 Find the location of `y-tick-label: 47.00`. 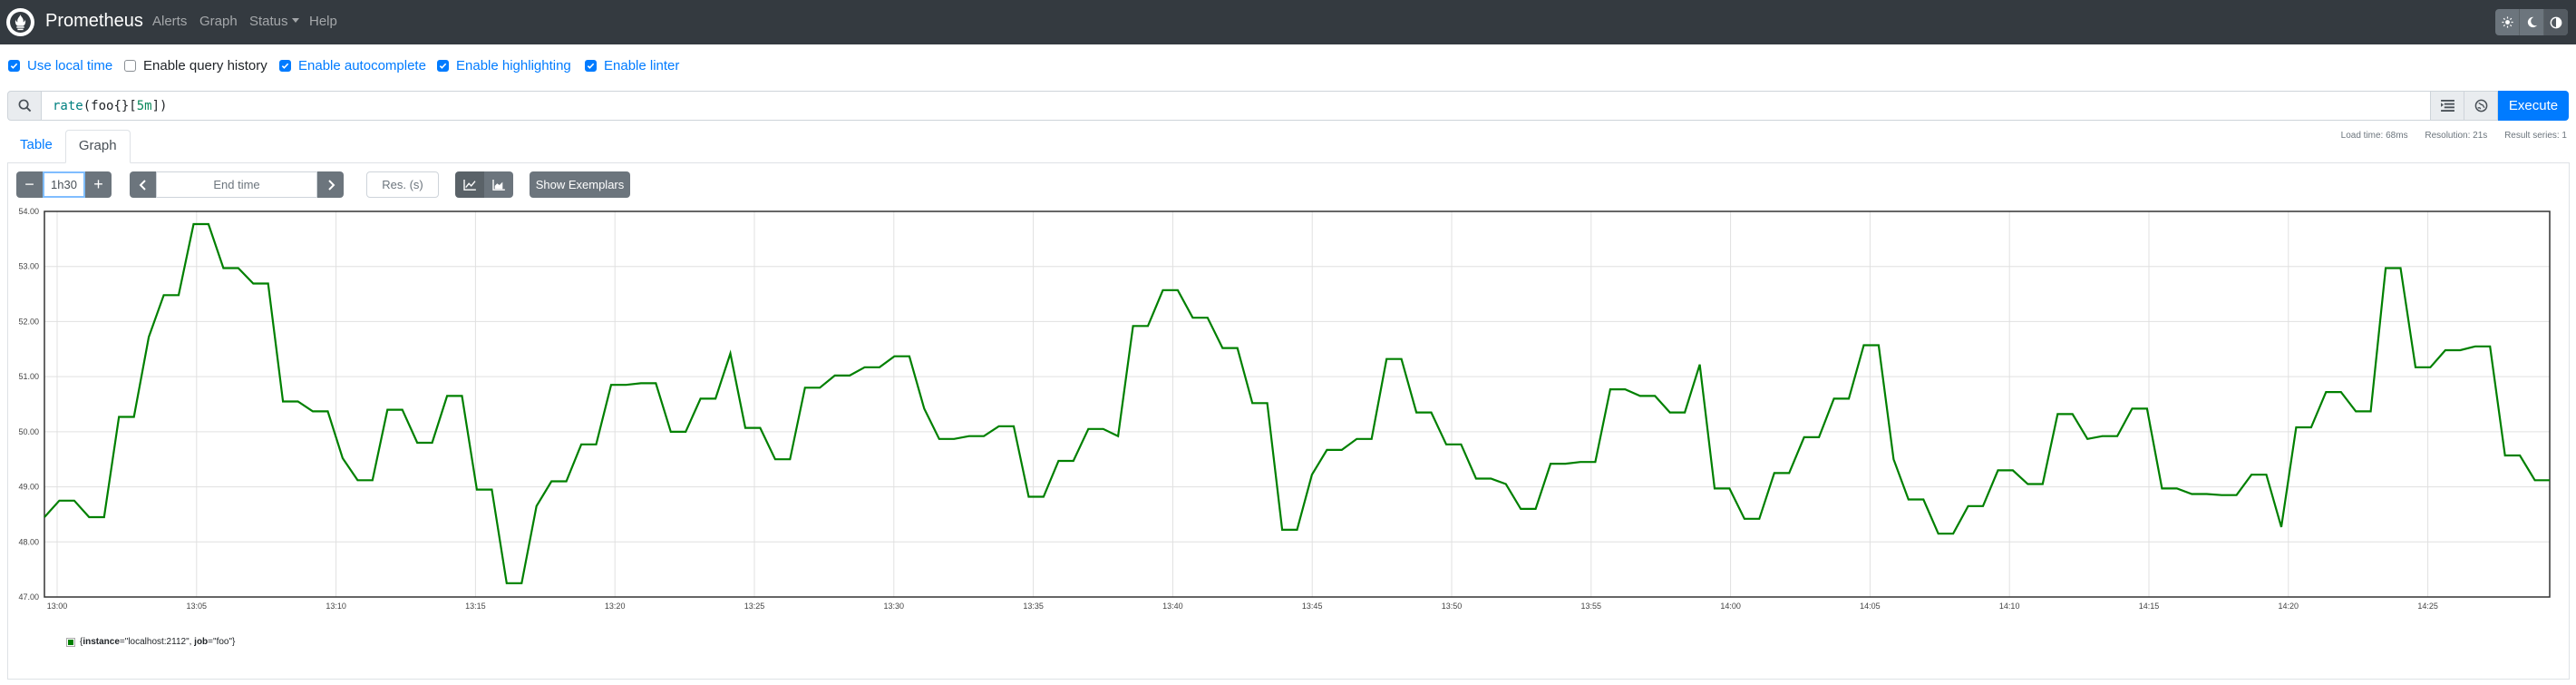

y-tick-label: 47.00 is located at coordinates (28, 597).